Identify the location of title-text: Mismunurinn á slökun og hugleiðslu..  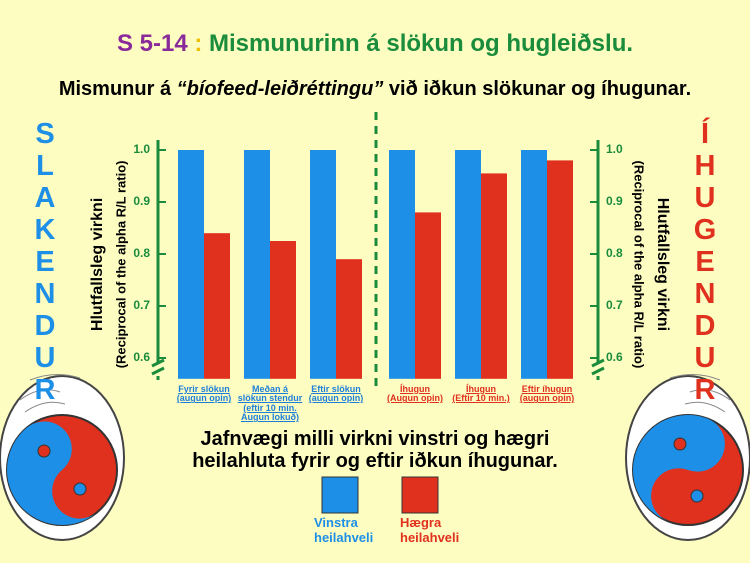
(421, 43).